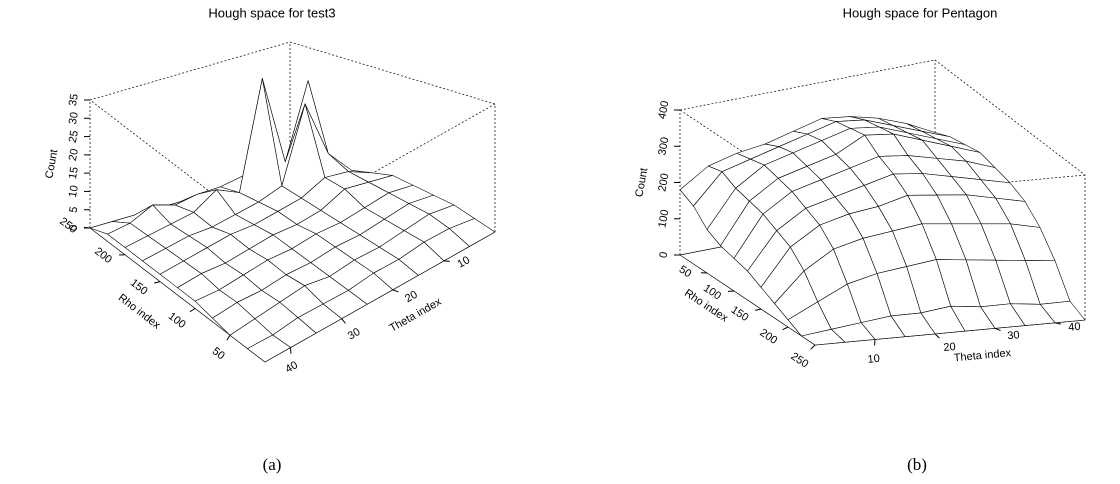 This screenshot has height=484, width=1120. What do you see at coordinates (74, 173) in the screenshot?
I see `z-tick-label: 15` at bounding box center [74, 173].